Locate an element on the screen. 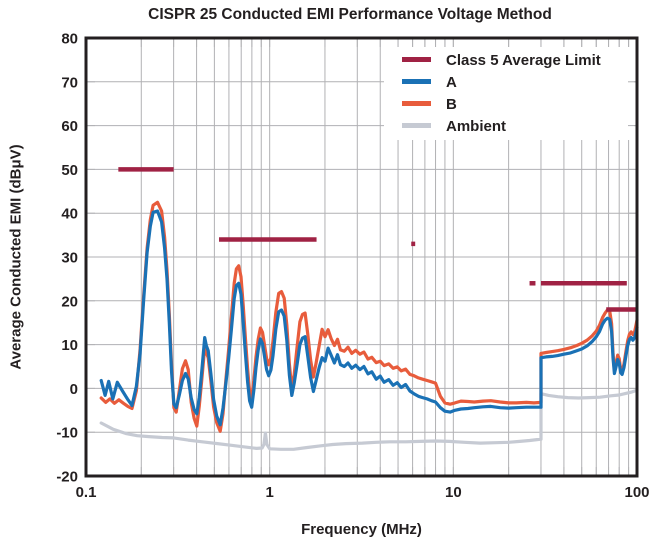 This screenshot has height=554, width=661. y-tick-label: 20 is located at coordinates (69, 301).